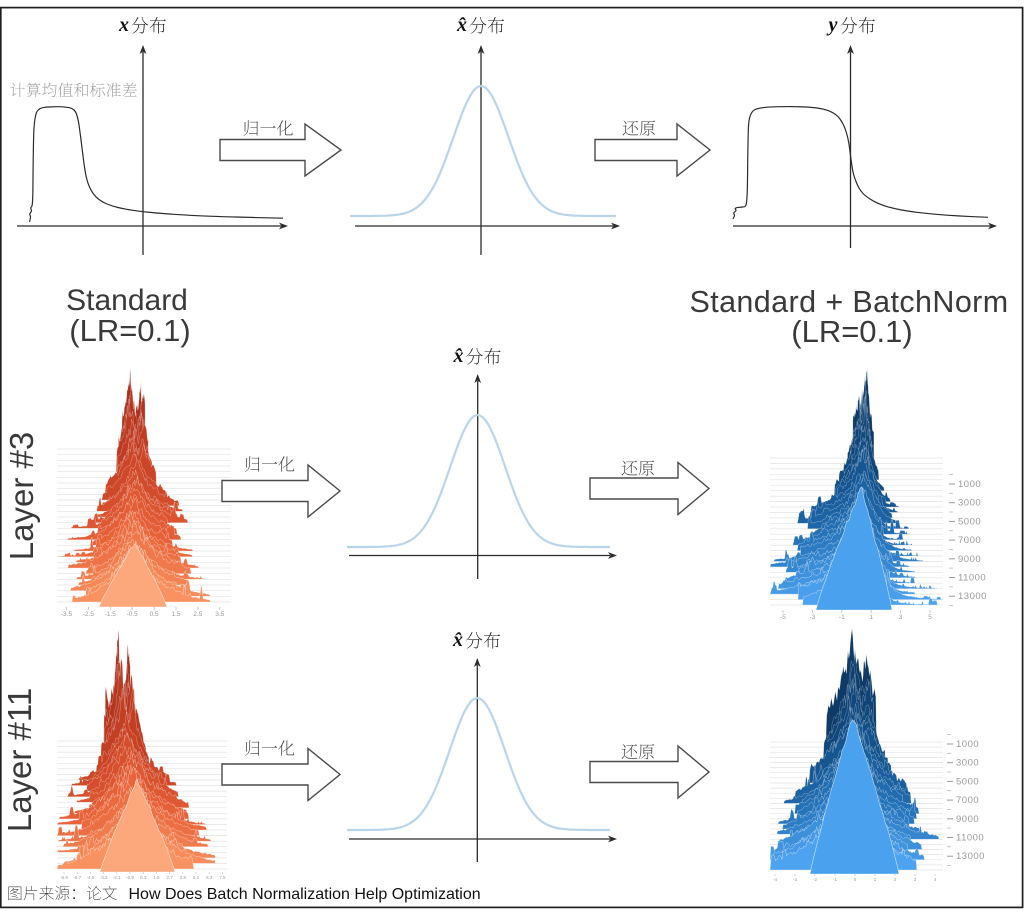  I want to click on svg-text: -5.7, so click(77, 877).